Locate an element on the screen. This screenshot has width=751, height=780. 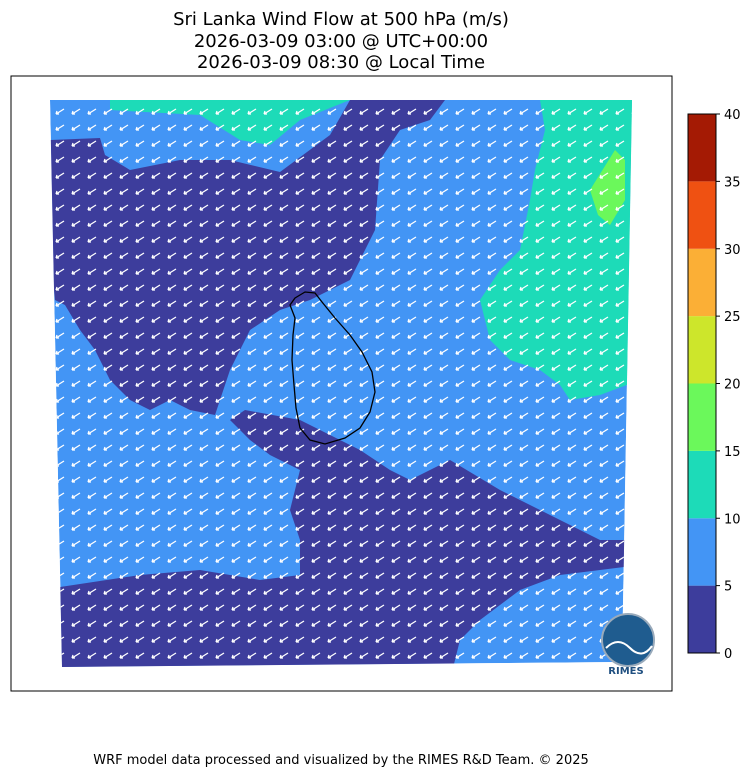
colorbar-tick-label: 10 is located at coordinates (732, 519).